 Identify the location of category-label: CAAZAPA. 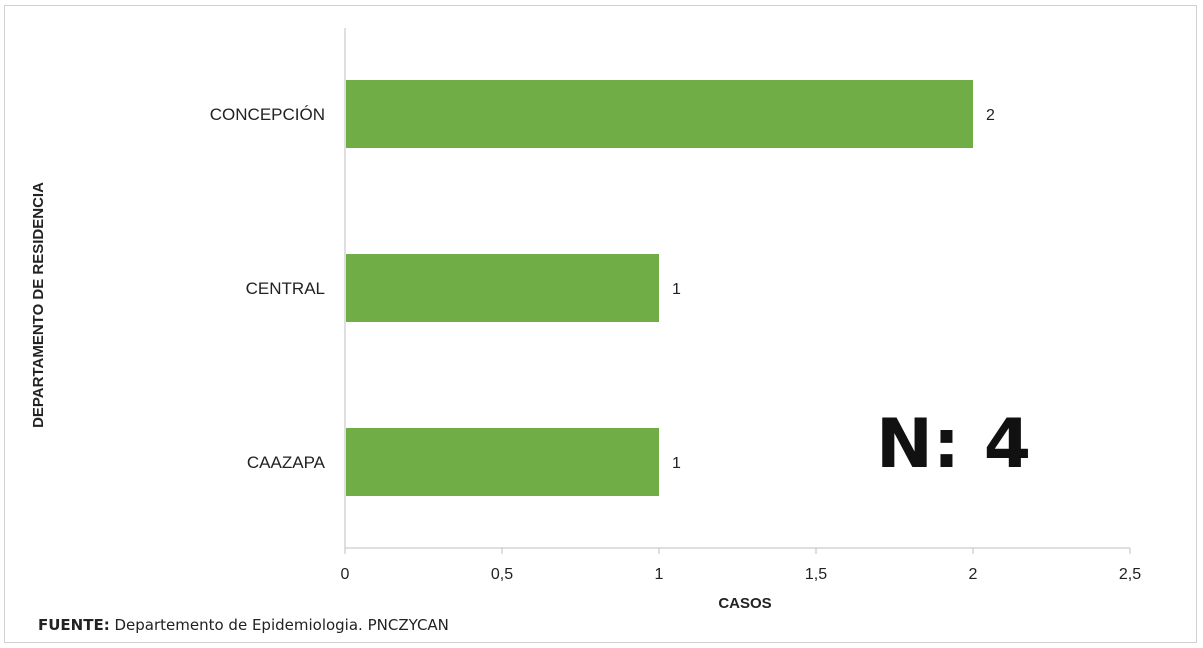
(286, 462).